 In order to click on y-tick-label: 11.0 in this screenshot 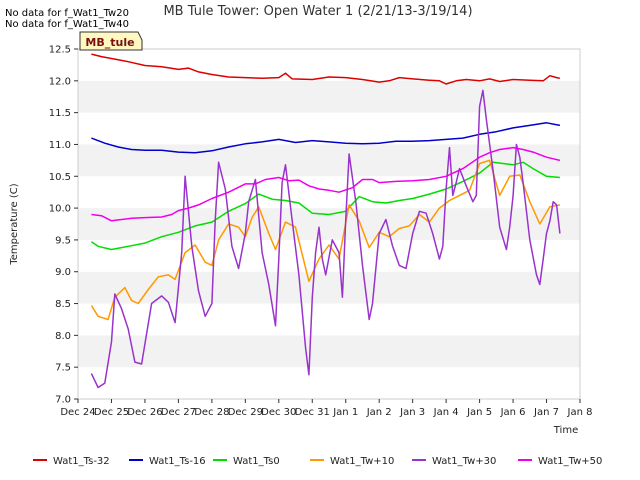, I will do `click(60, 145)`.